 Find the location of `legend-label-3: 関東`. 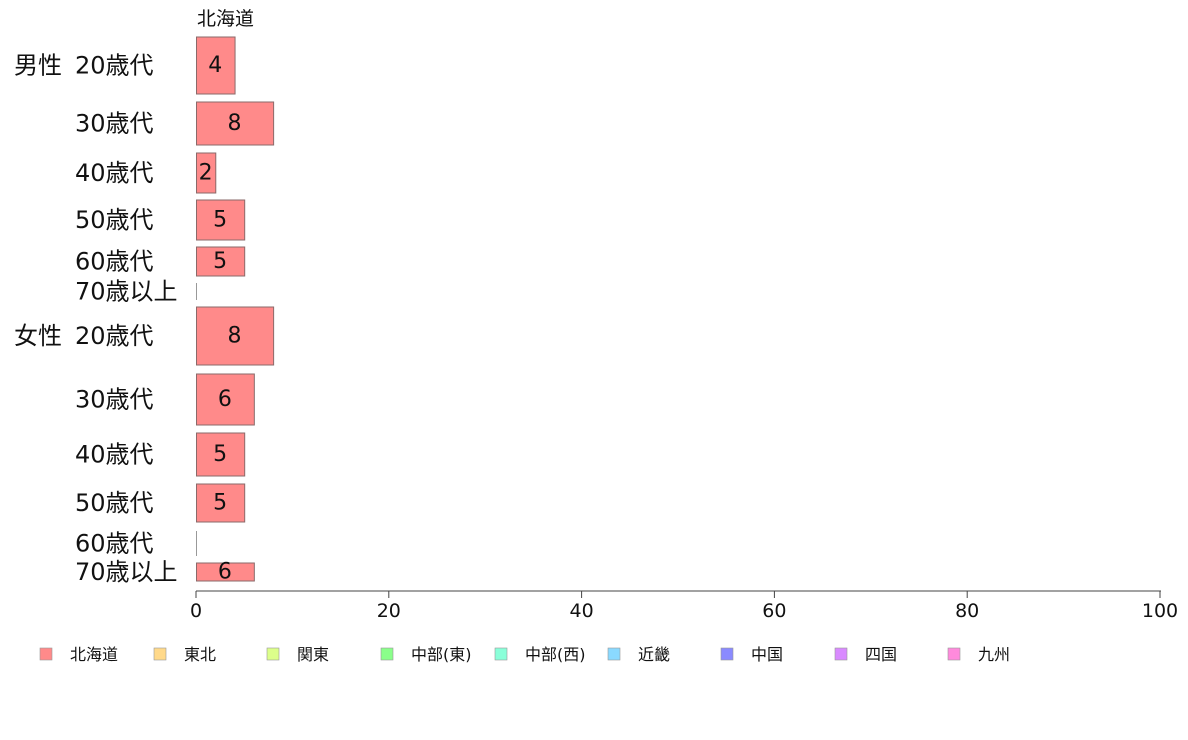

legend-label-3: 関東 is located at coordinates (313, 654).